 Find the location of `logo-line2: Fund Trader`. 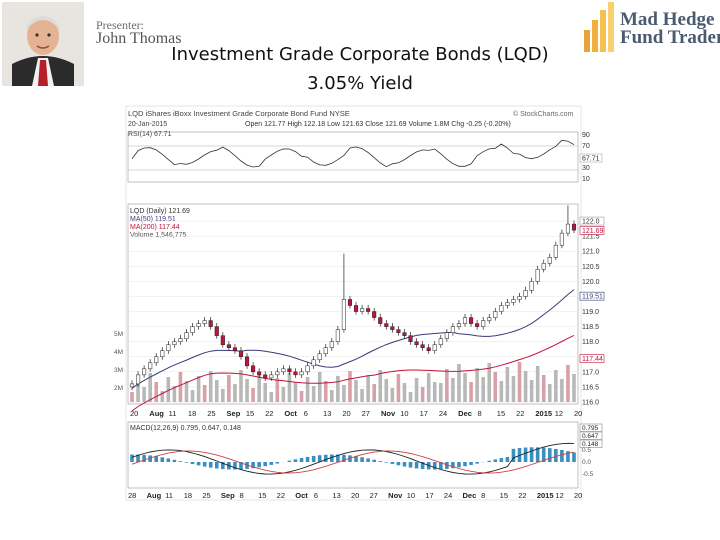

logo-line2: Fund Trader is located at coordinates (670, 37).